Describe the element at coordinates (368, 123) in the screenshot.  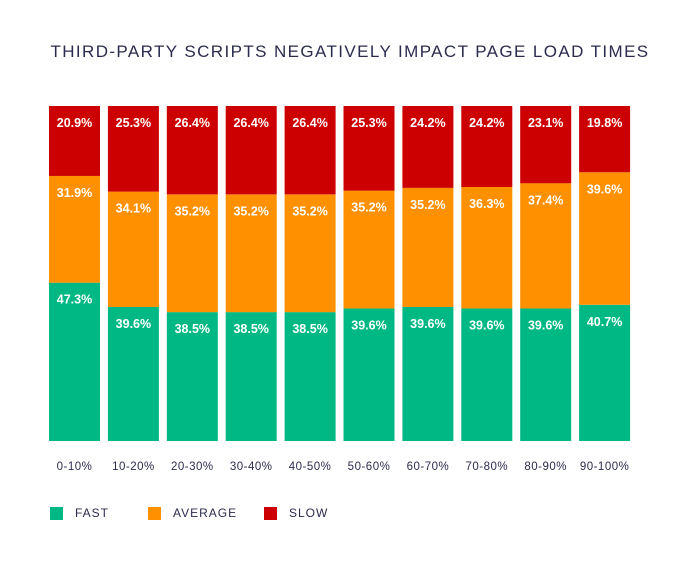
I see `data-label-slow-50-60%: 25.3%` at that location.